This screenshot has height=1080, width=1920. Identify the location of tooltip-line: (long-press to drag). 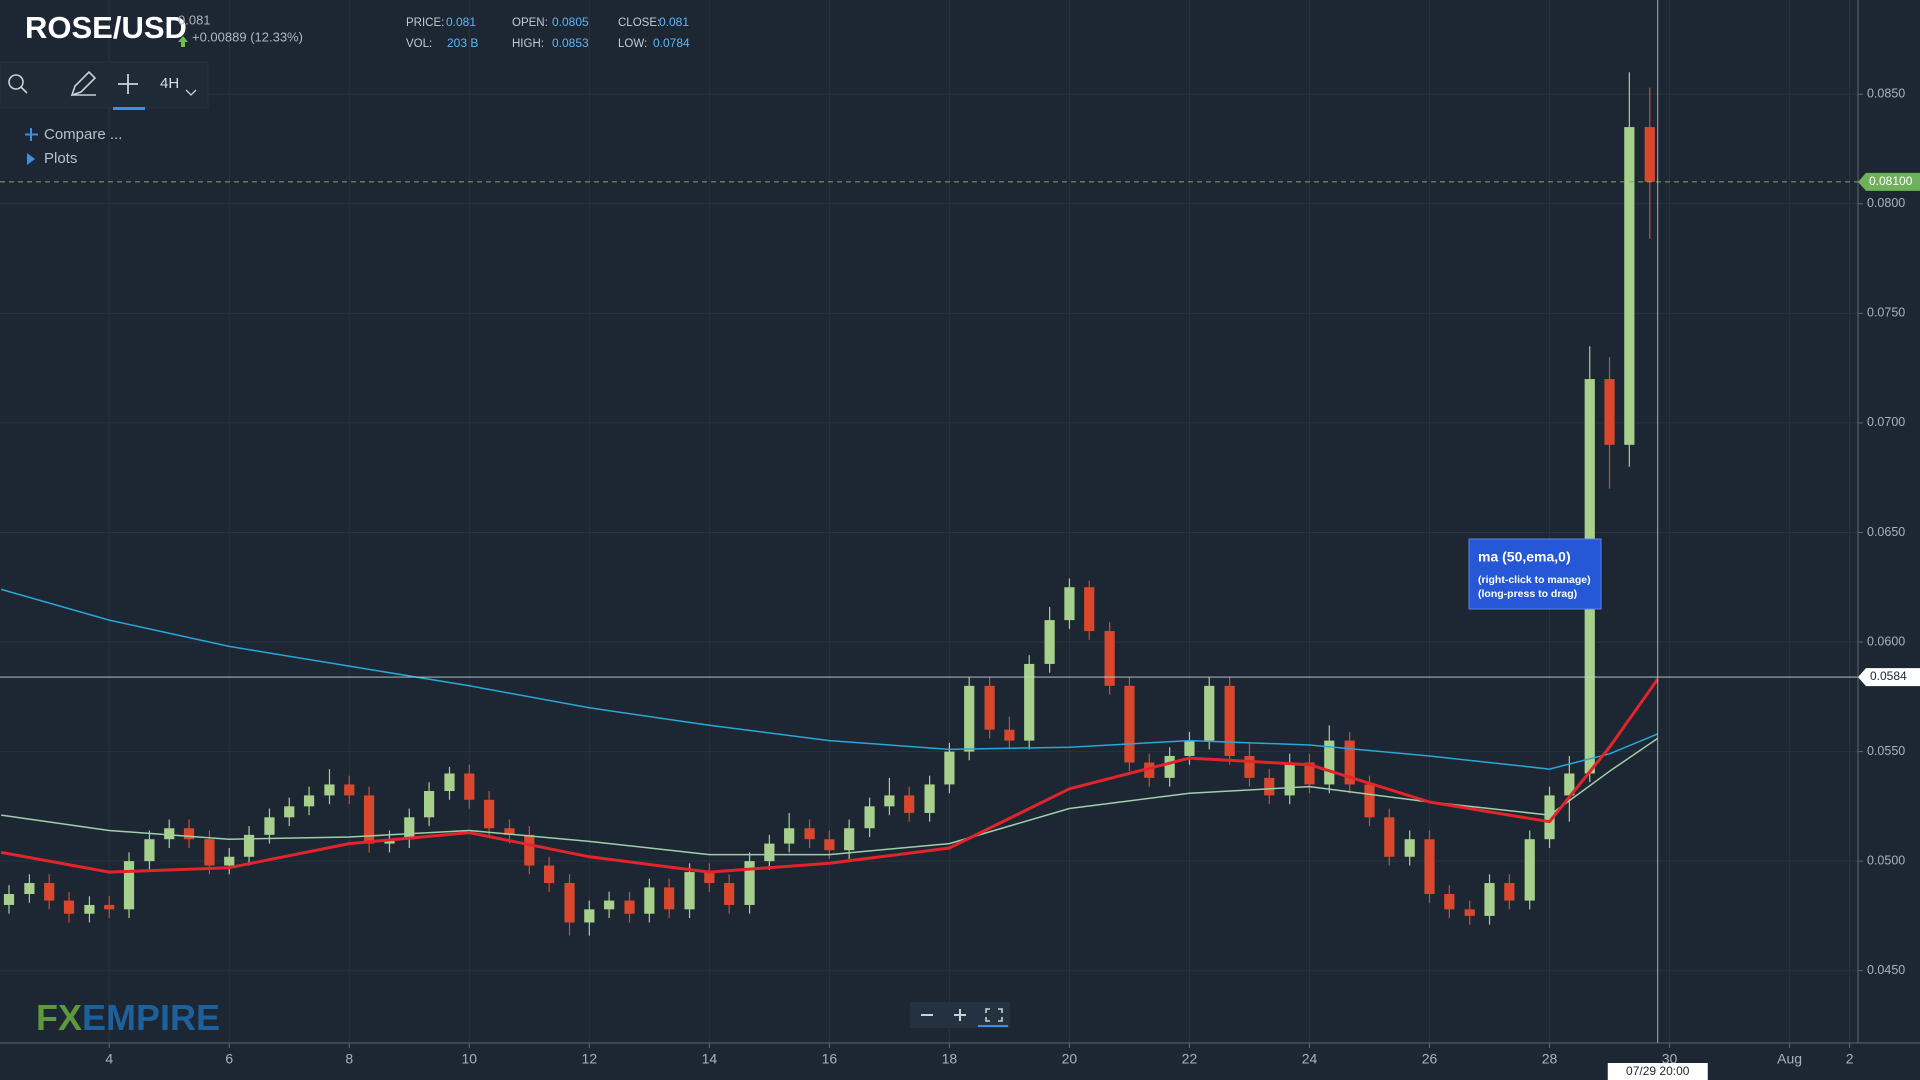
(1527, 594).